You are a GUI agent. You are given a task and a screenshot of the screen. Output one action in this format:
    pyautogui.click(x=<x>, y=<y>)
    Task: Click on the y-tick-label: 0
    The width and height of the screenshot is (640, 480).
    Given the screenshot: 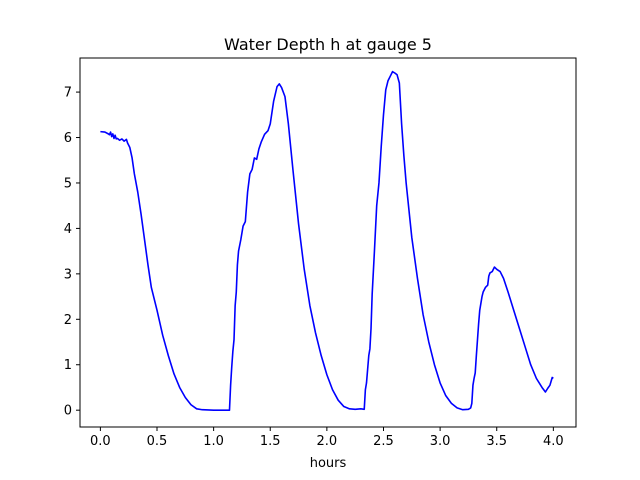 What is the action you would take?
    pyautogui.click(x=68, y=411)
    